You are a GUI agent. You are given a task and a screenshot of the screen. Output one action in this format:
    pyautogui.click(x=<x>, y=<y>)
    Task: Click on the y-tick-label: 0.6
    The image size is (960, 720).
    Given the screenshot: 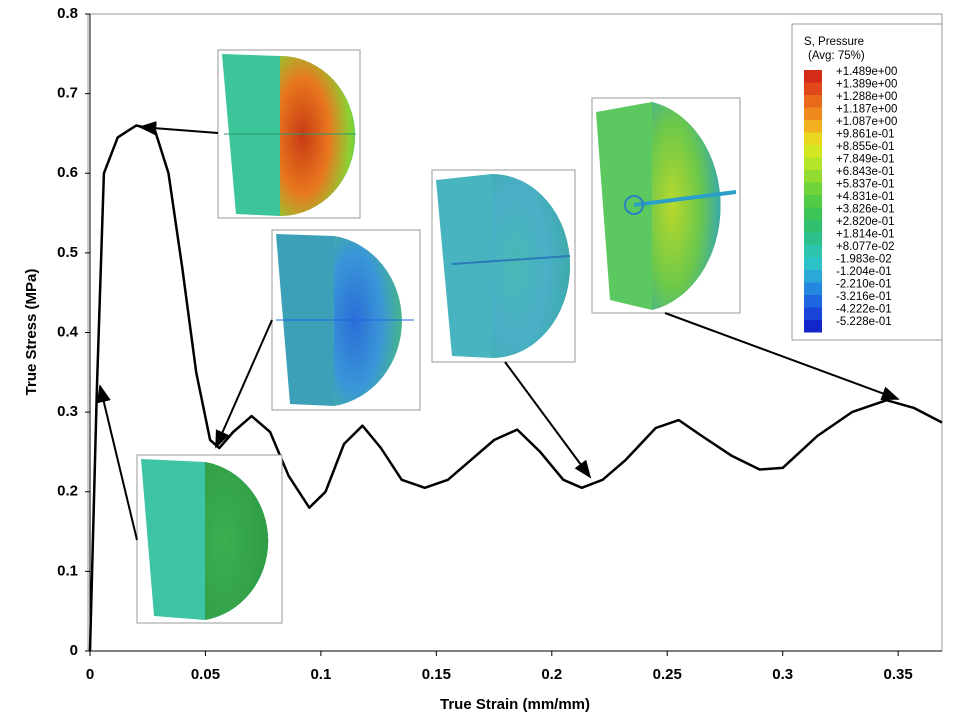 What is the action you would take?
    pyautogui.click(x=67, y=172)
    